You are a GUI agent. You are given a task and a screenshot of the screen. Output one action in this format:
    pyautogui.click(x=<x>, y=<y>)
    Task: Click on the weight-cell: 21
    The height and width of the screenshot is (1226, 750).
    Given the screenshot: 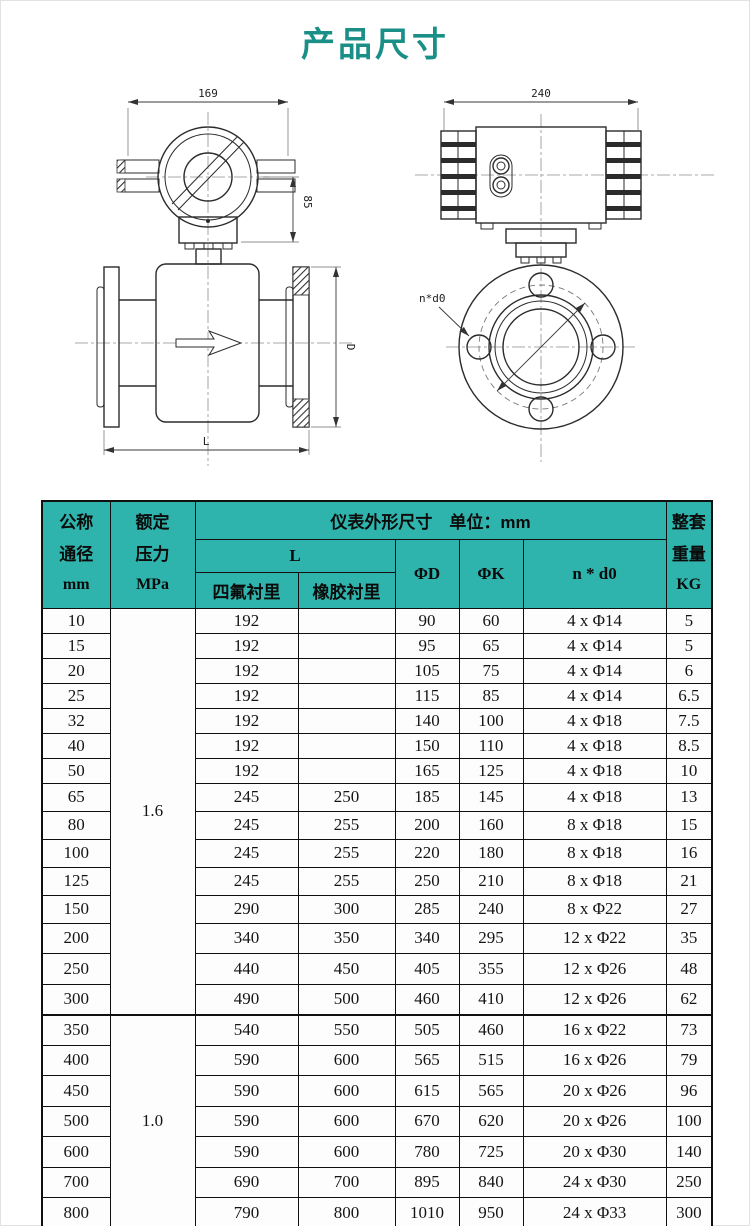 What is the action you would take?
    pyautogui.click(x=689, y=881)
    